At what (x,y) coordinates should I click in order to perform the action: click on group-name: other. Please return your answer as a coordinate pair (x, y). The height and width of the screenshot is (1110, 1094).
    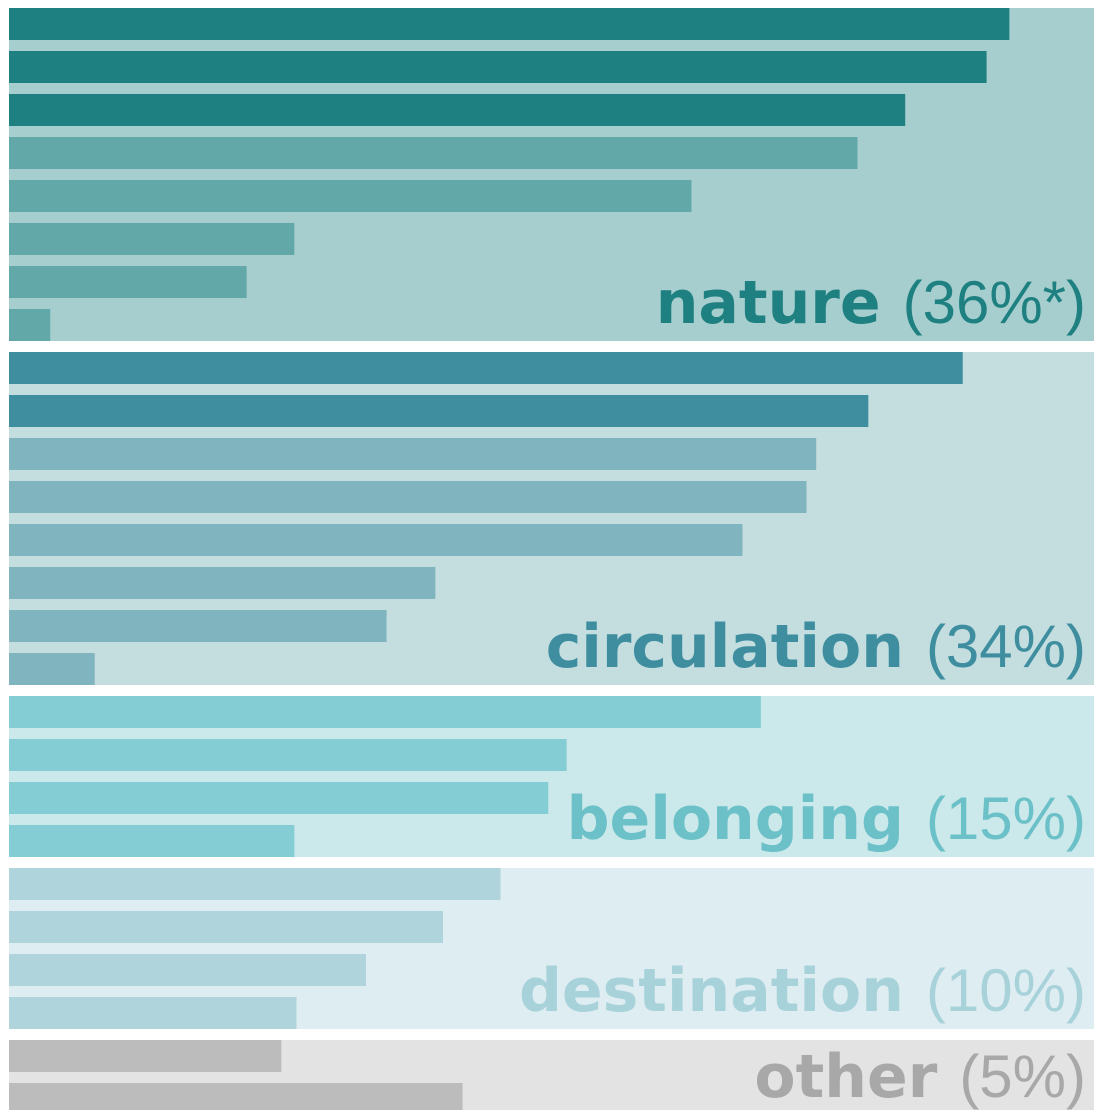
    Looking at the image, I should click on (845, 1076).